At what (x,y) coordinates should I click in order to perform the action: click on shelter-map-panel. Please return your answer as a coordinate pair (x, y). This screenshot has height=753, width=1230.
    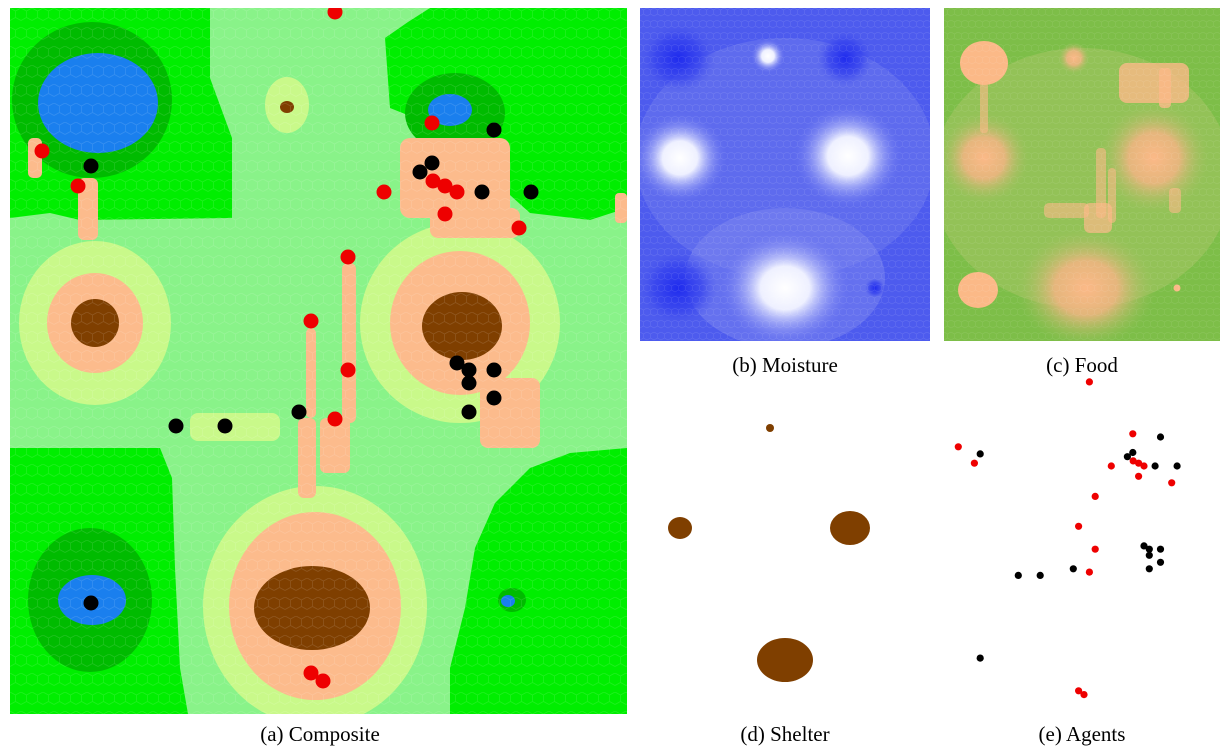
    Looking at the image, I should click on (785, 548).